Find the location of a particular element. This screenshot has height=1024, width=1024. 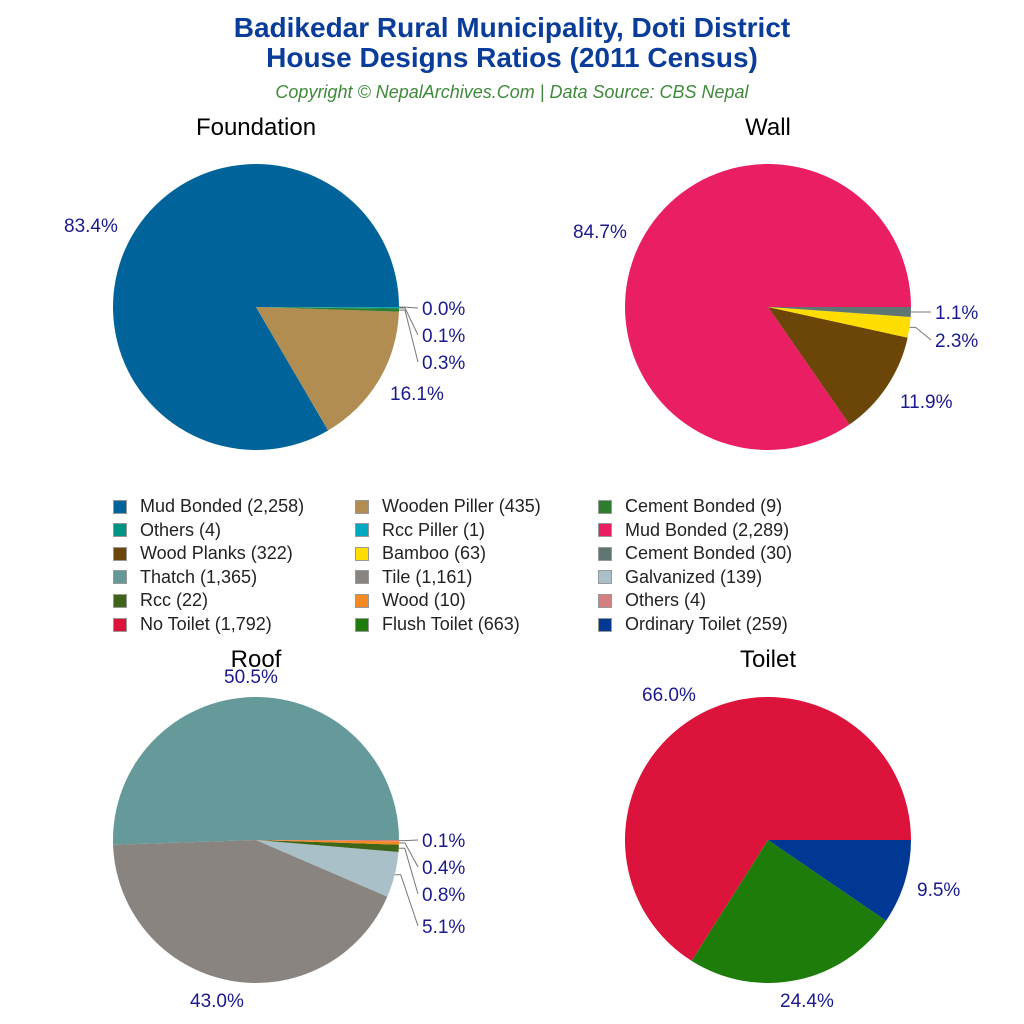

legend-label: Cement Bonded (9) is located at coordinates (704, 506).